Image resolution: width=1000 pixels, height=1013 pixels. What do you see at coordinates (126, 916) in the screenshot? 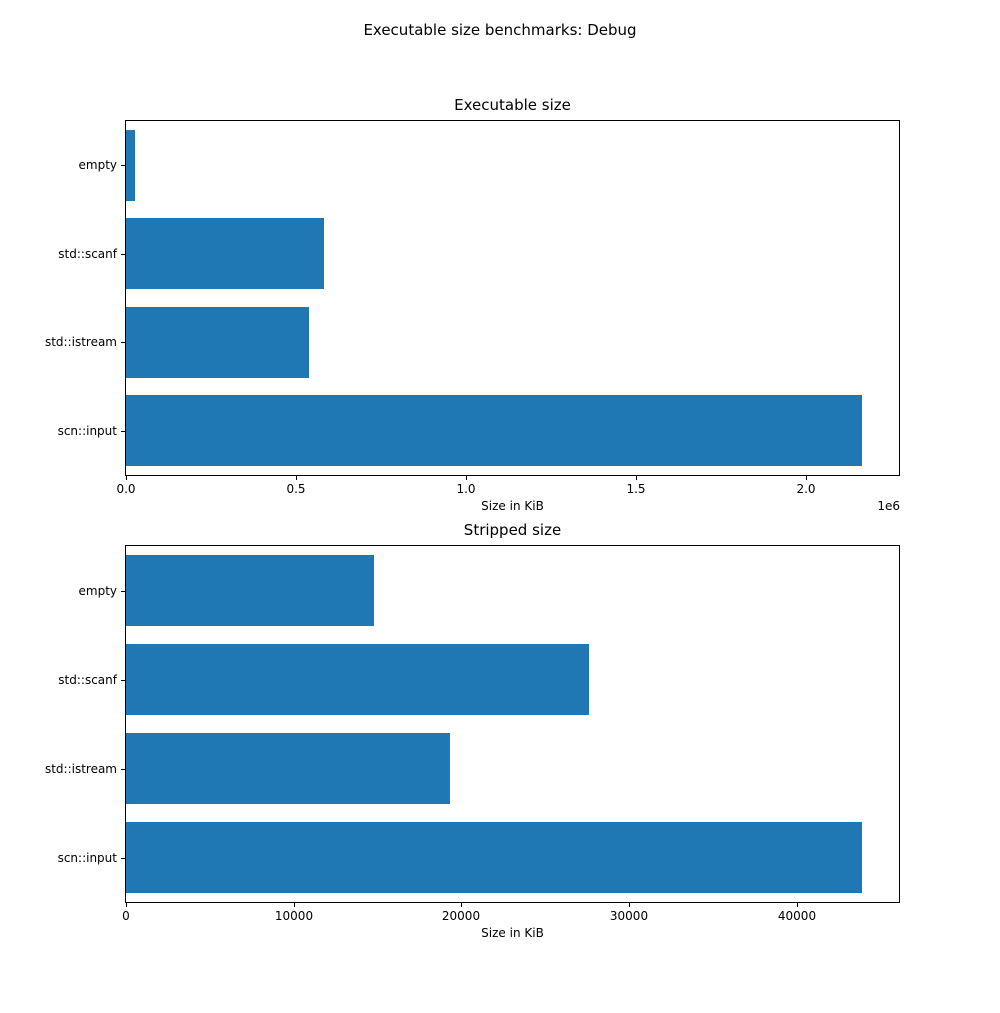
I see `xtick-label: 0` at bounding box center [126, 916].